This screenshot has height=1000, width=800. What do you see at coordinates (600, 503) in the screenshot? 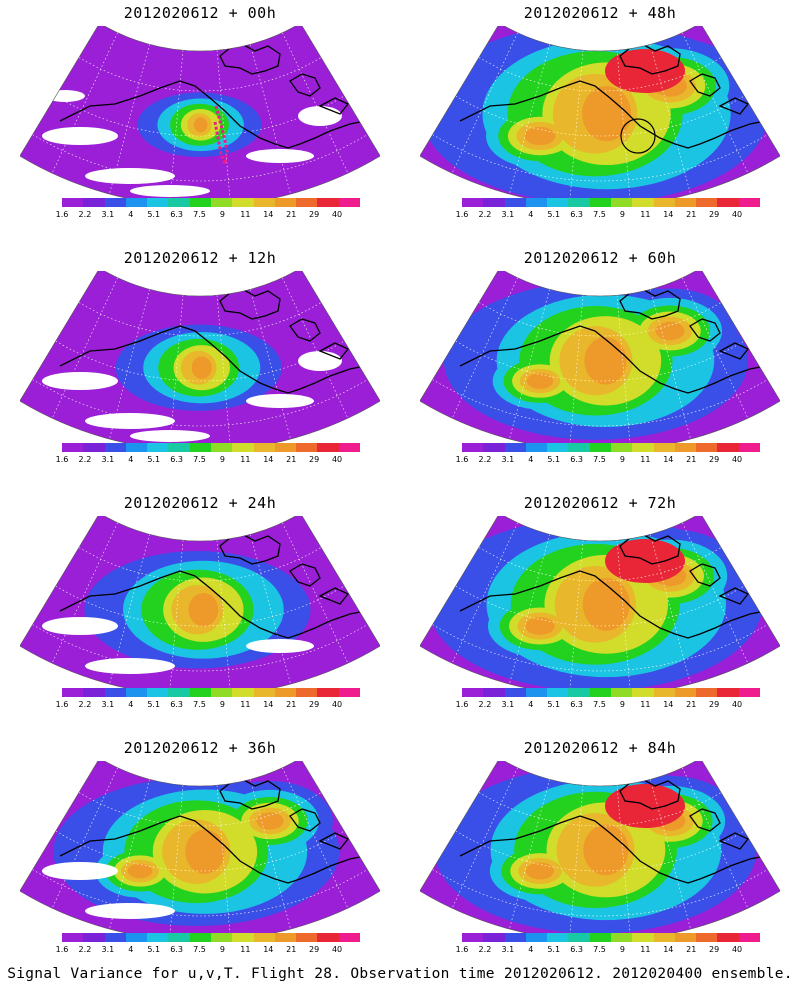
I see `panel-title: 2012020612 + 72h` at bounding box center [600, 503].